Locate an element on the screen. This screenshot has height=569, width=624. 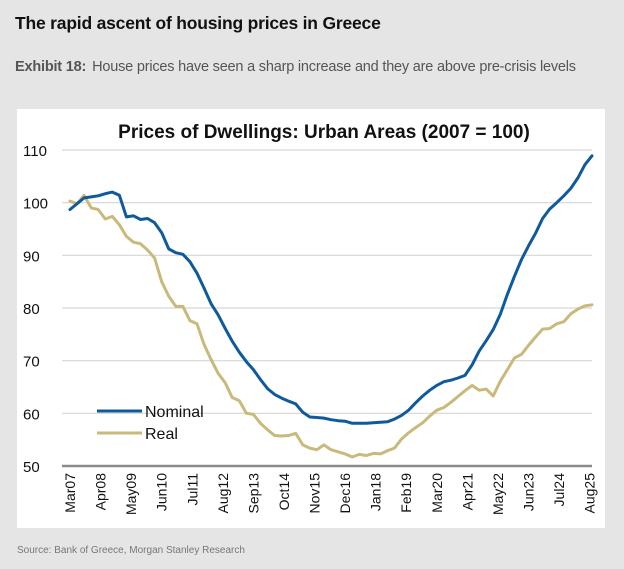
y-tick-label: 50 is located at coordinates (31, 467).